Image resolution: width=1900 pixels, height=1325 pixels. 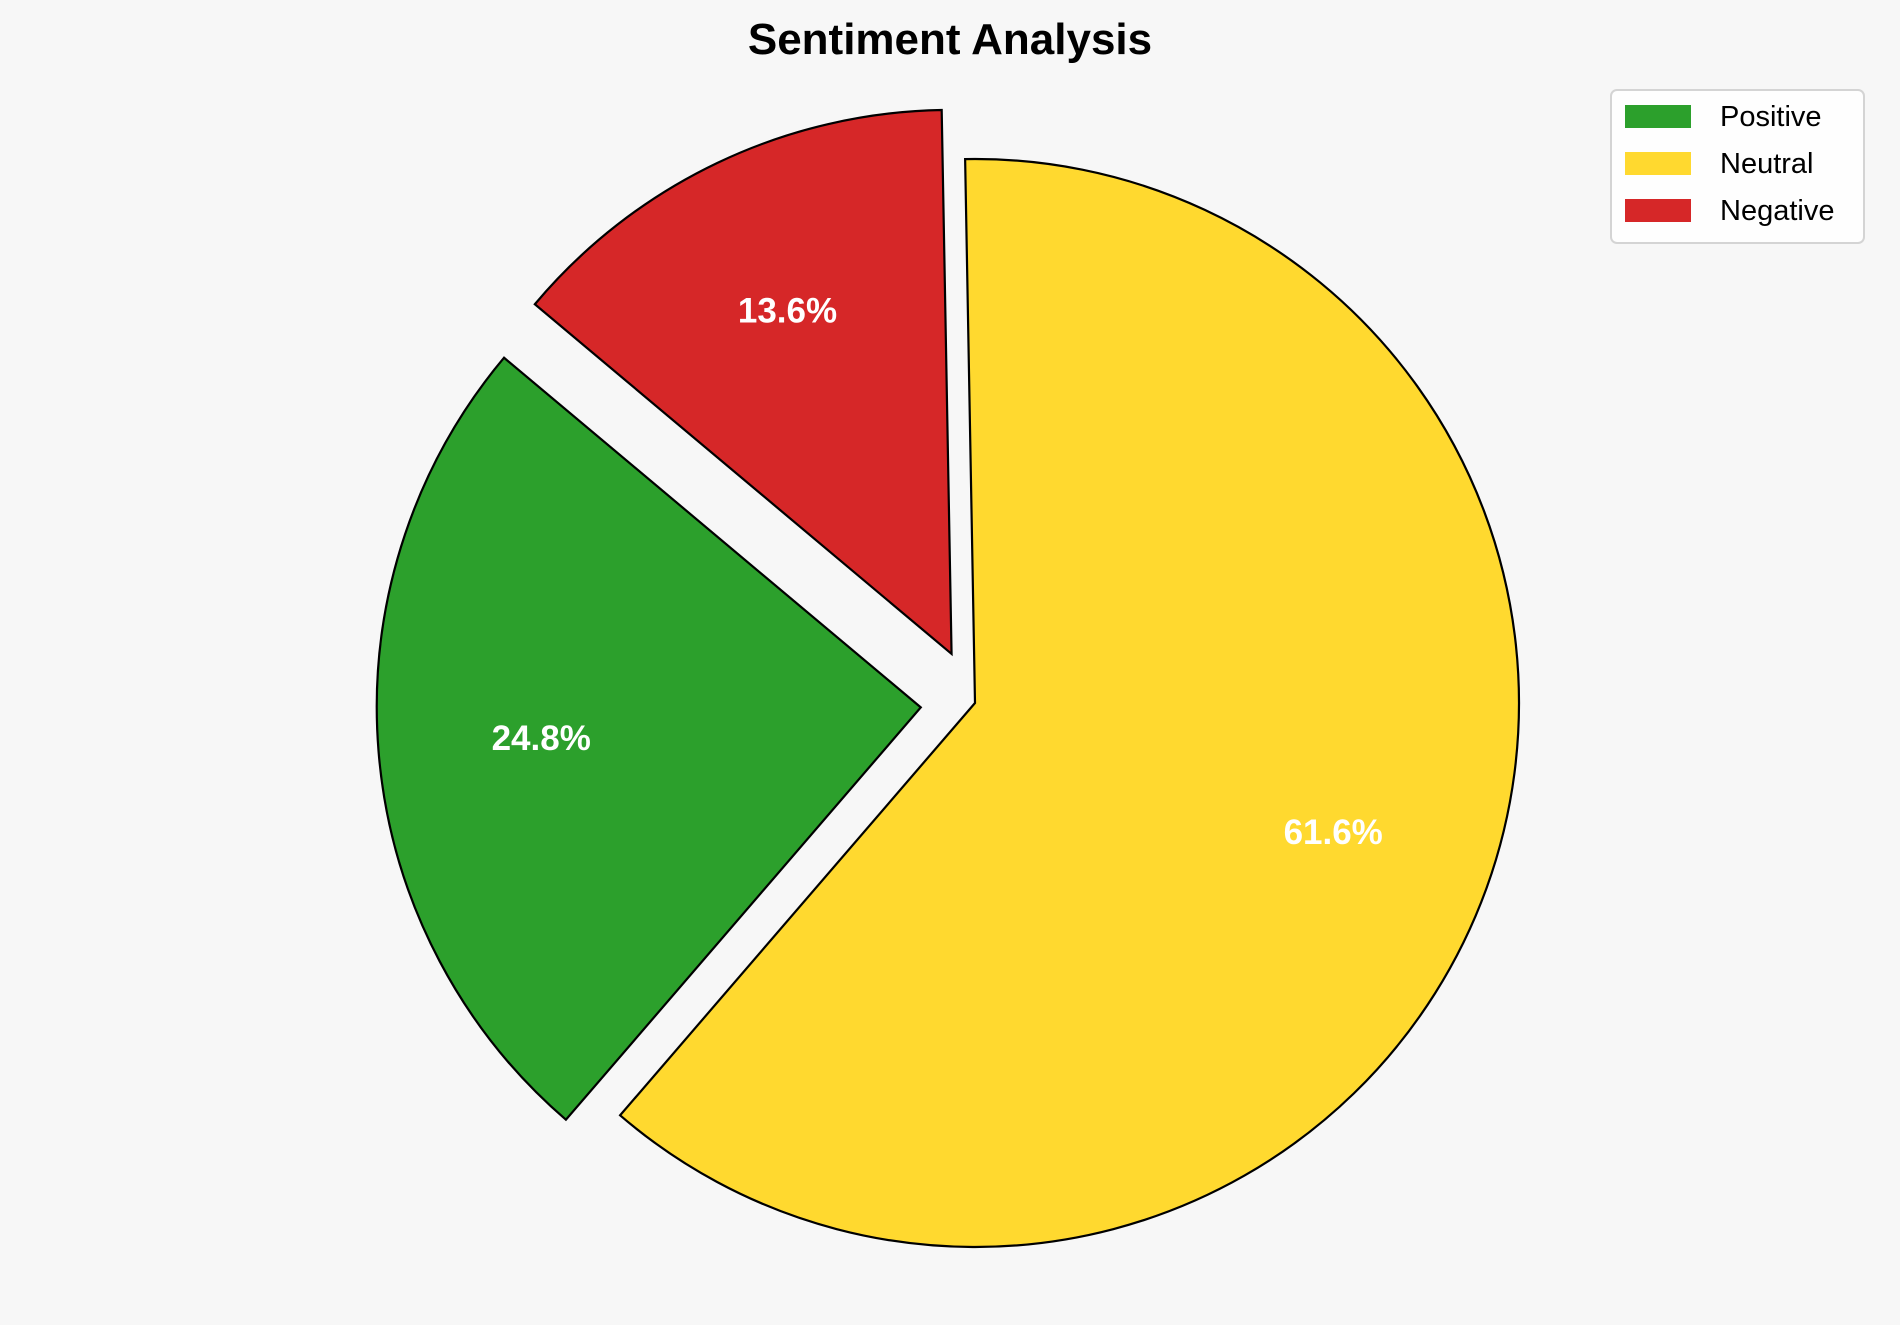 I want to click on legend-item-negative: Negative, so click(x=1729, y=211).